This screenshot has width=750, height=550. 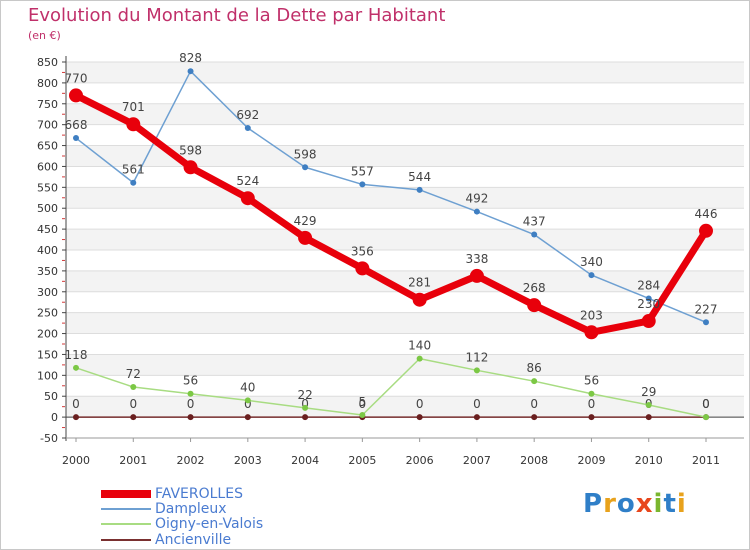 I want to click on x-tick-label: 2002, so click(x=191, y=460).